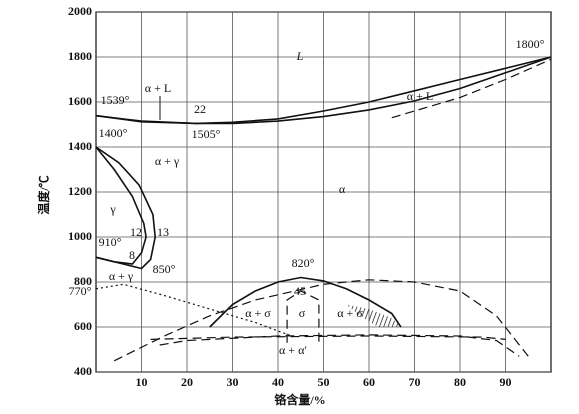  Describe the element at coordinates (115, 100) in the screenshot. I see `region-label: 1539°` at that location.